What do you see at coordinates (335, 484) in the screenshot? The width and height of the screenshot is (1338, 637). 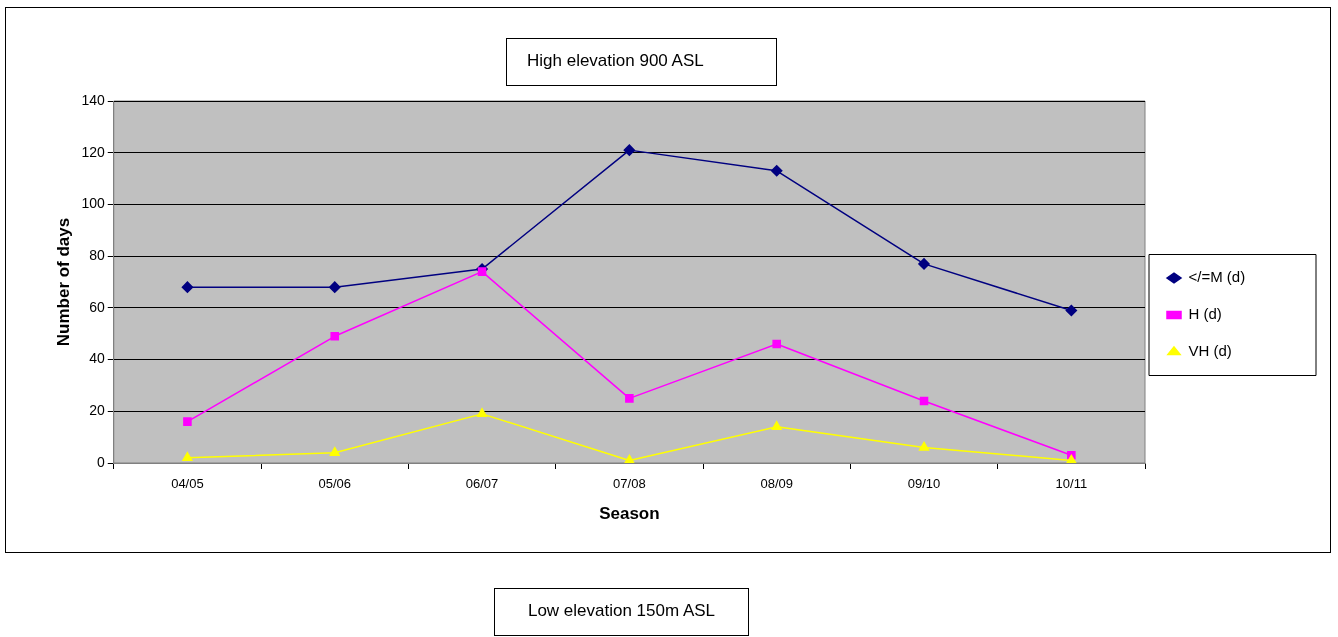 I see `x-tick-label: 05/06` at bounding box center [335, 484].